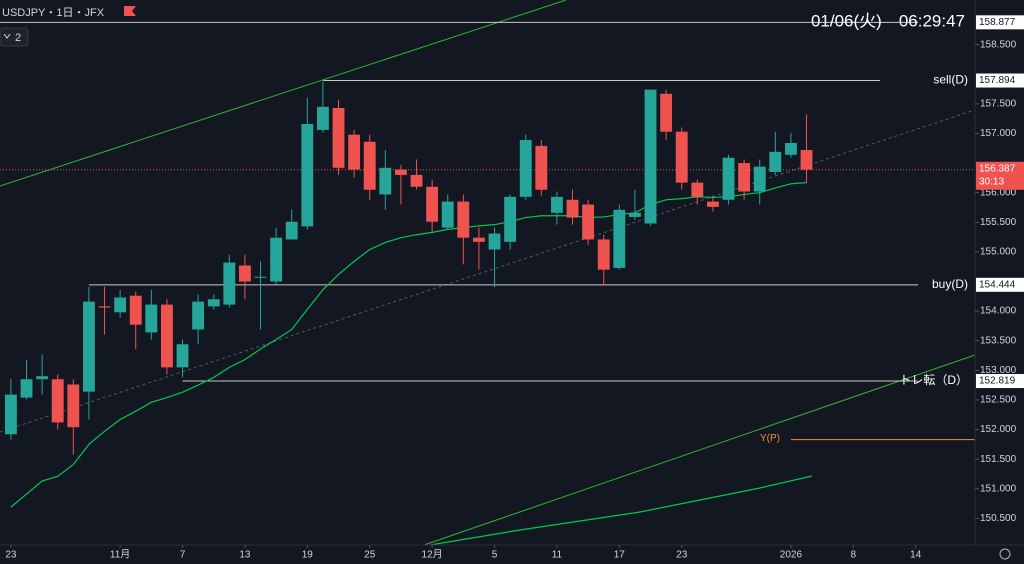  What do you see at coordinates (998, 44) in the screenshot?
I see `y-tick-label: 158.500` at bounding box center [998, 44].